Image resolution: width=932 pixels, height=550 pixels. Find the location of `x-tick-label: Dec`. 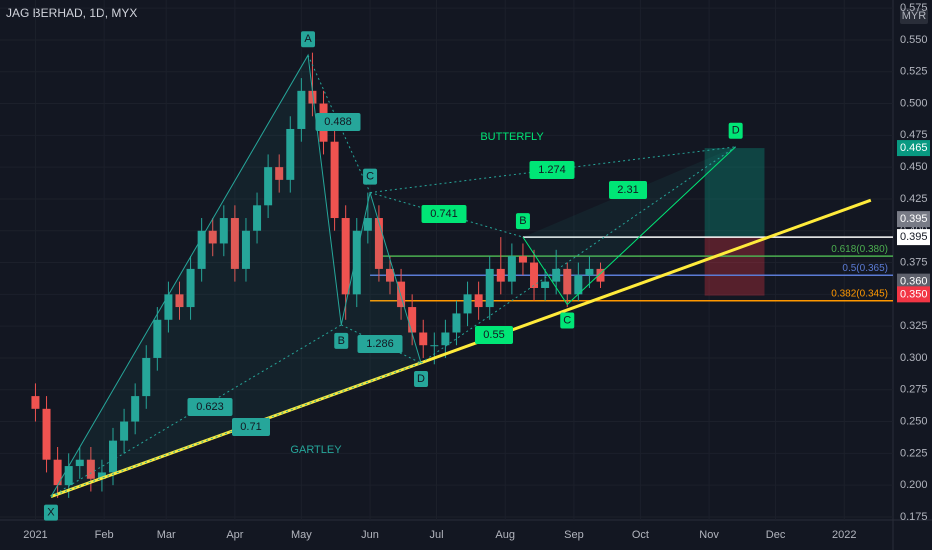

x-tick-label: Dec is located at coordinates (776, 535).